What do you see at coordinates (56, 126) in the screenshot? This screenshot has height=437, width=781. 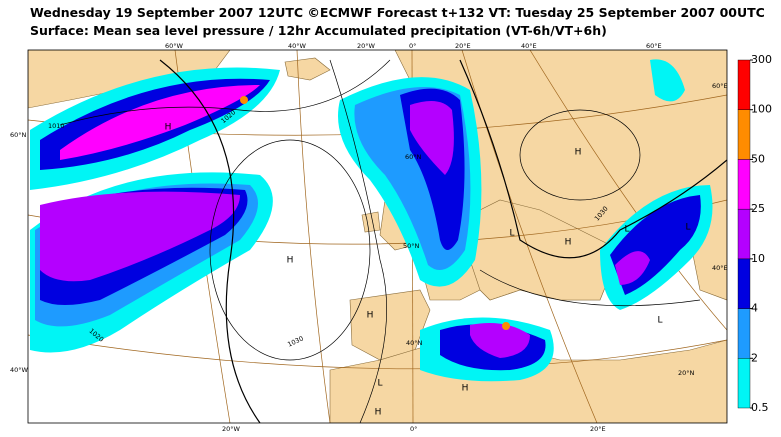 I see `isobar-label: 1010` at bounding box center [56, 126].